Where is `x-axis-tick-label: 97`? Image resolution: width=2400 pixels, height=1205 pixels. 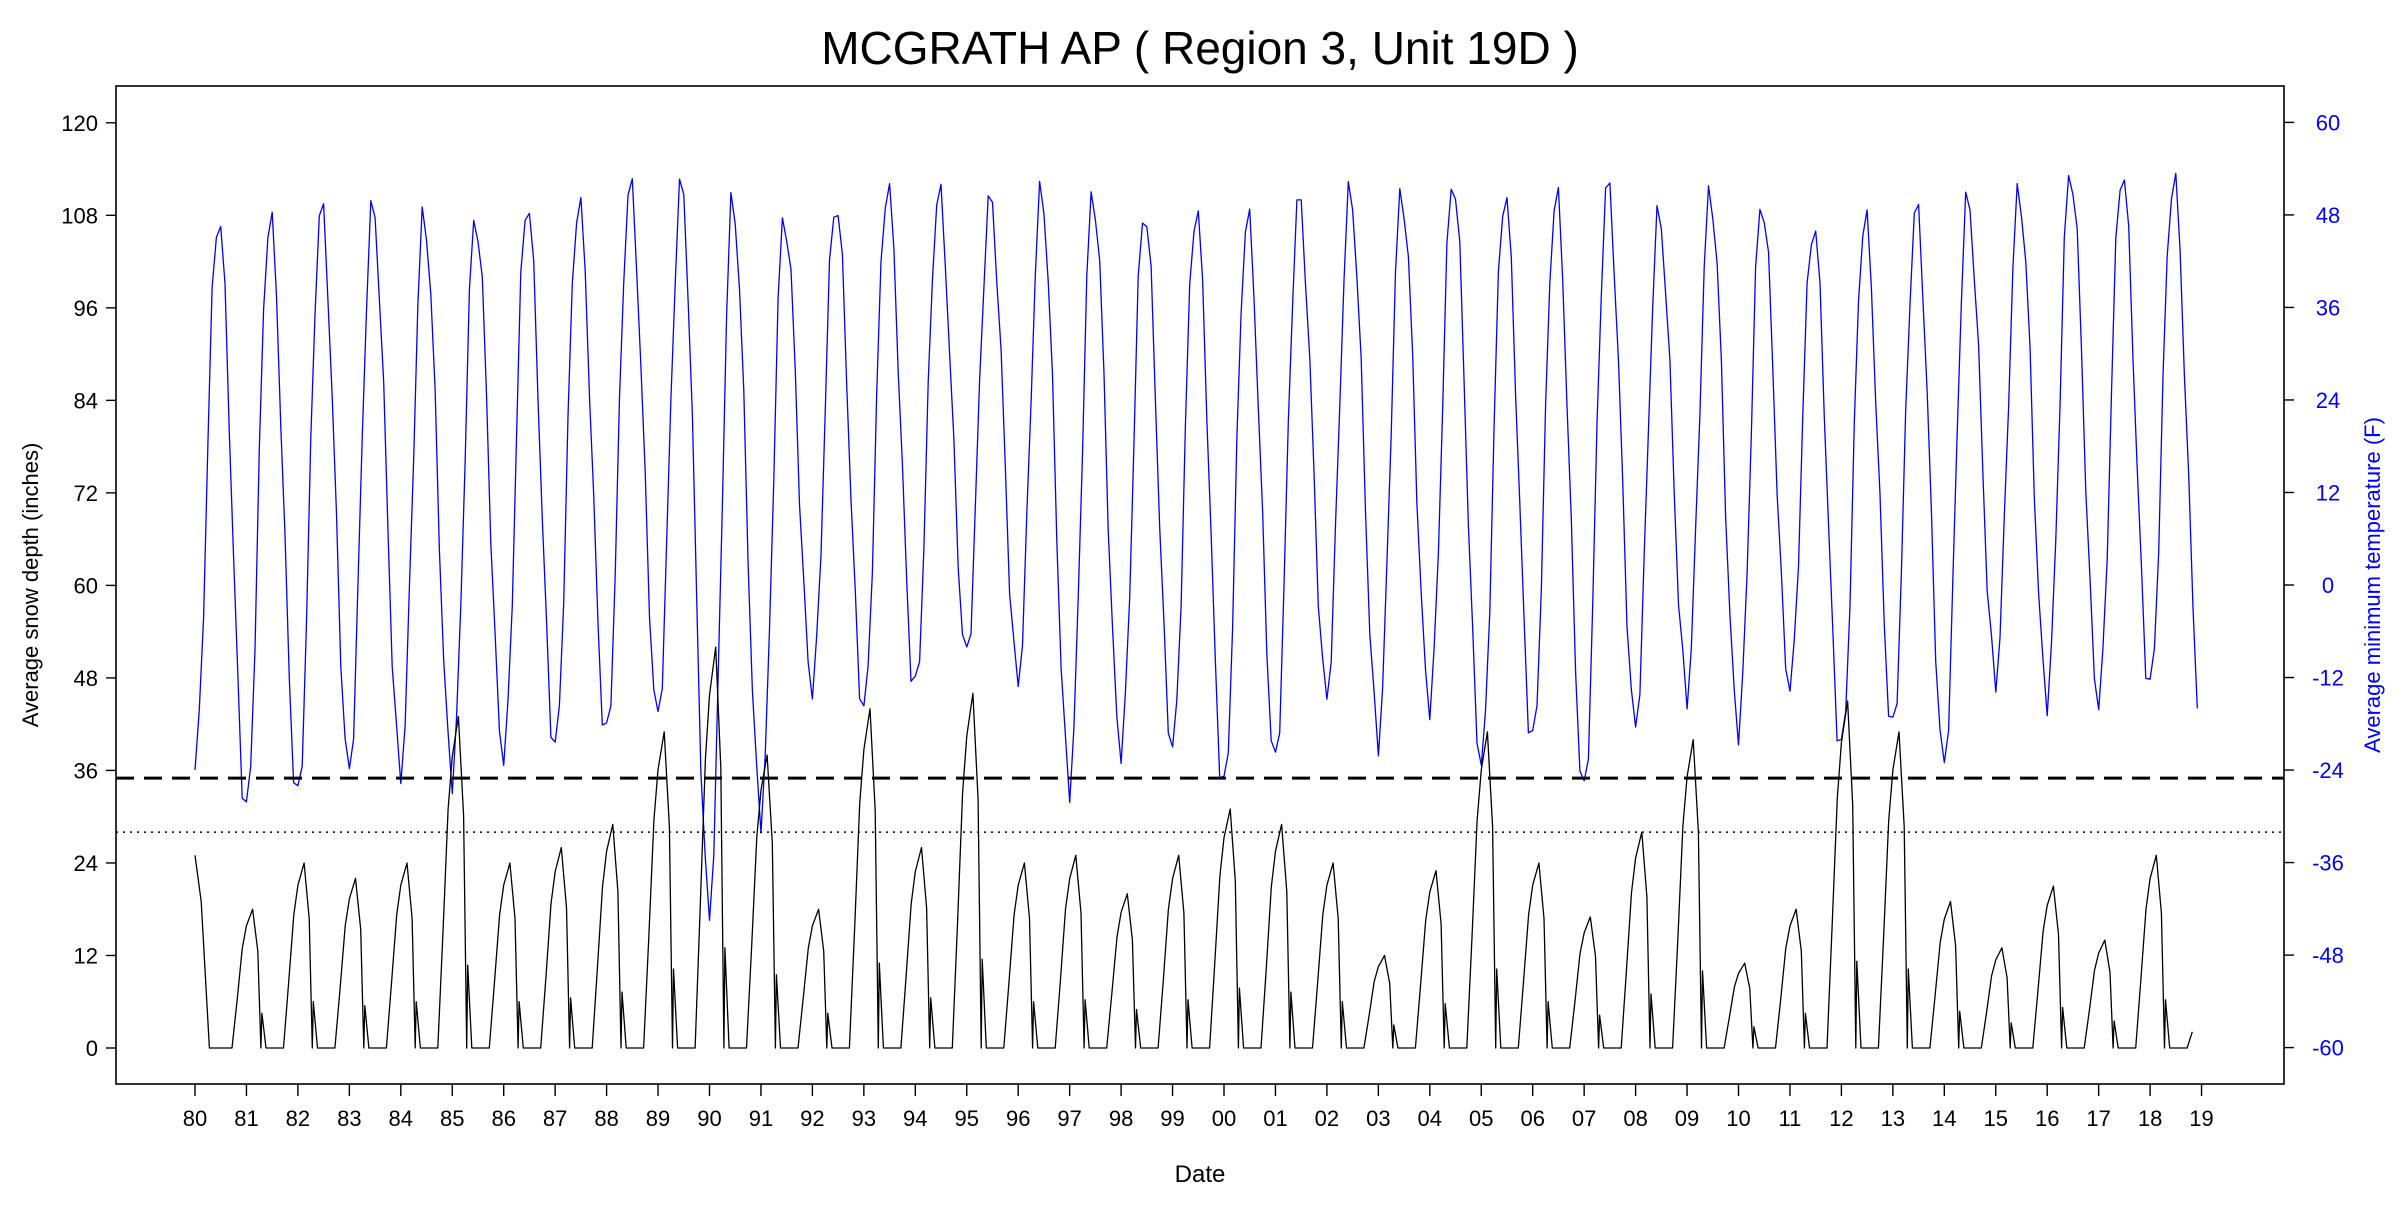 x-axis-tick-label: 97 is located at coordinates (1069, 1118).